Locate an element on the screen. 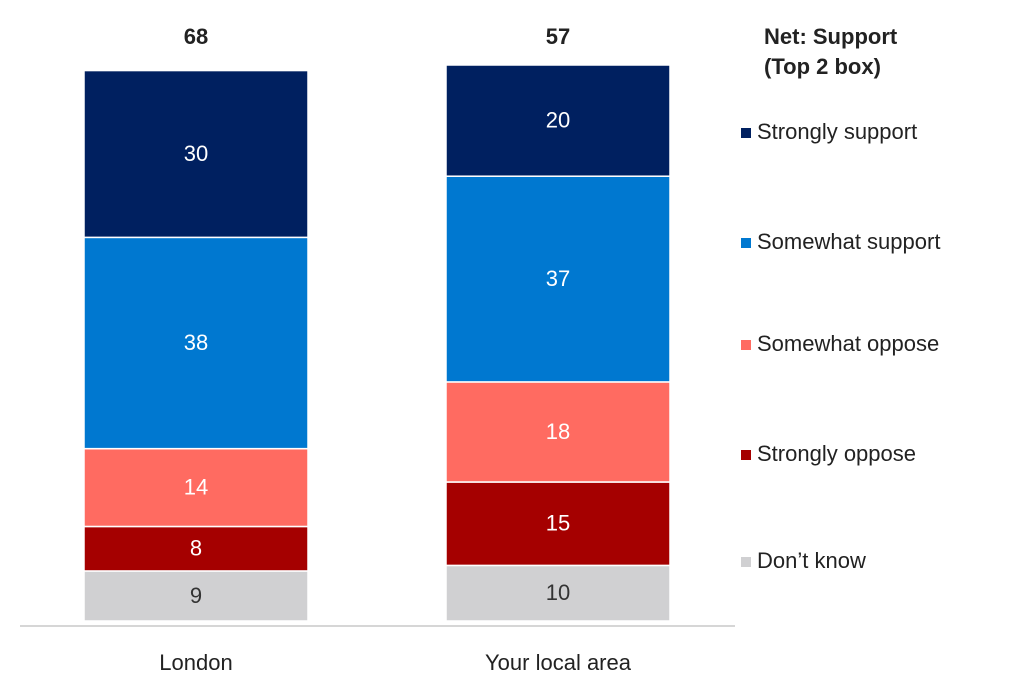 The height and width of the screenshot is (677, 1033). legend-label: Somewhat support is located at coordinates (848, 241).